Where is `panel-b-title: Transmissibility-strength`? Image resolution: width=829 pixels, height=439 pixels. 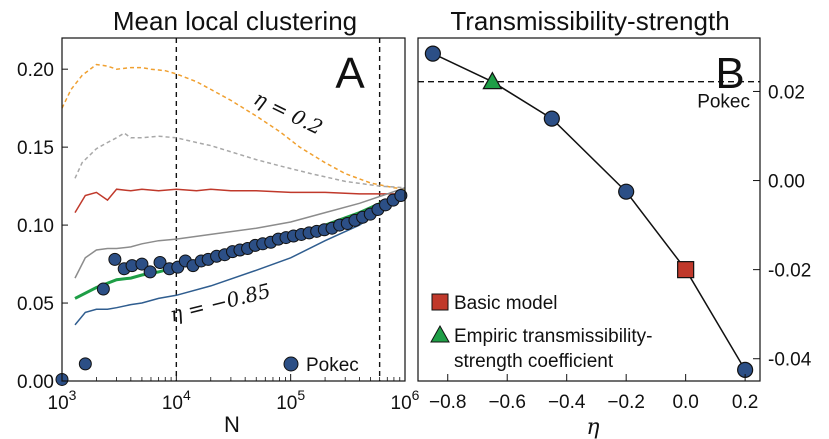
panel-b-title: Transmissibility-strength is located at coordinates (589, 21).